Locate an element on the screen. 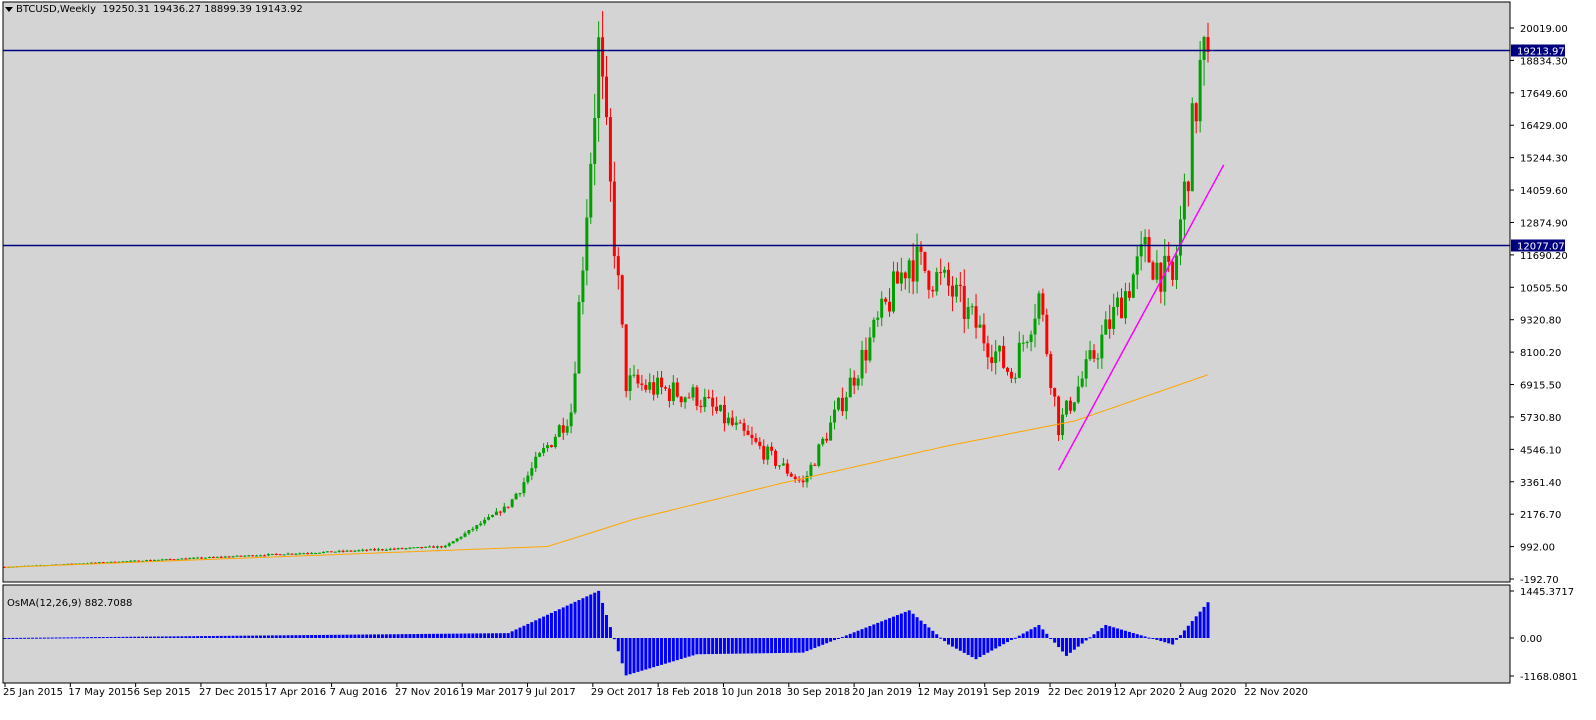  price-tag-label: 12077.07 is located at coordinates (1541, 247).